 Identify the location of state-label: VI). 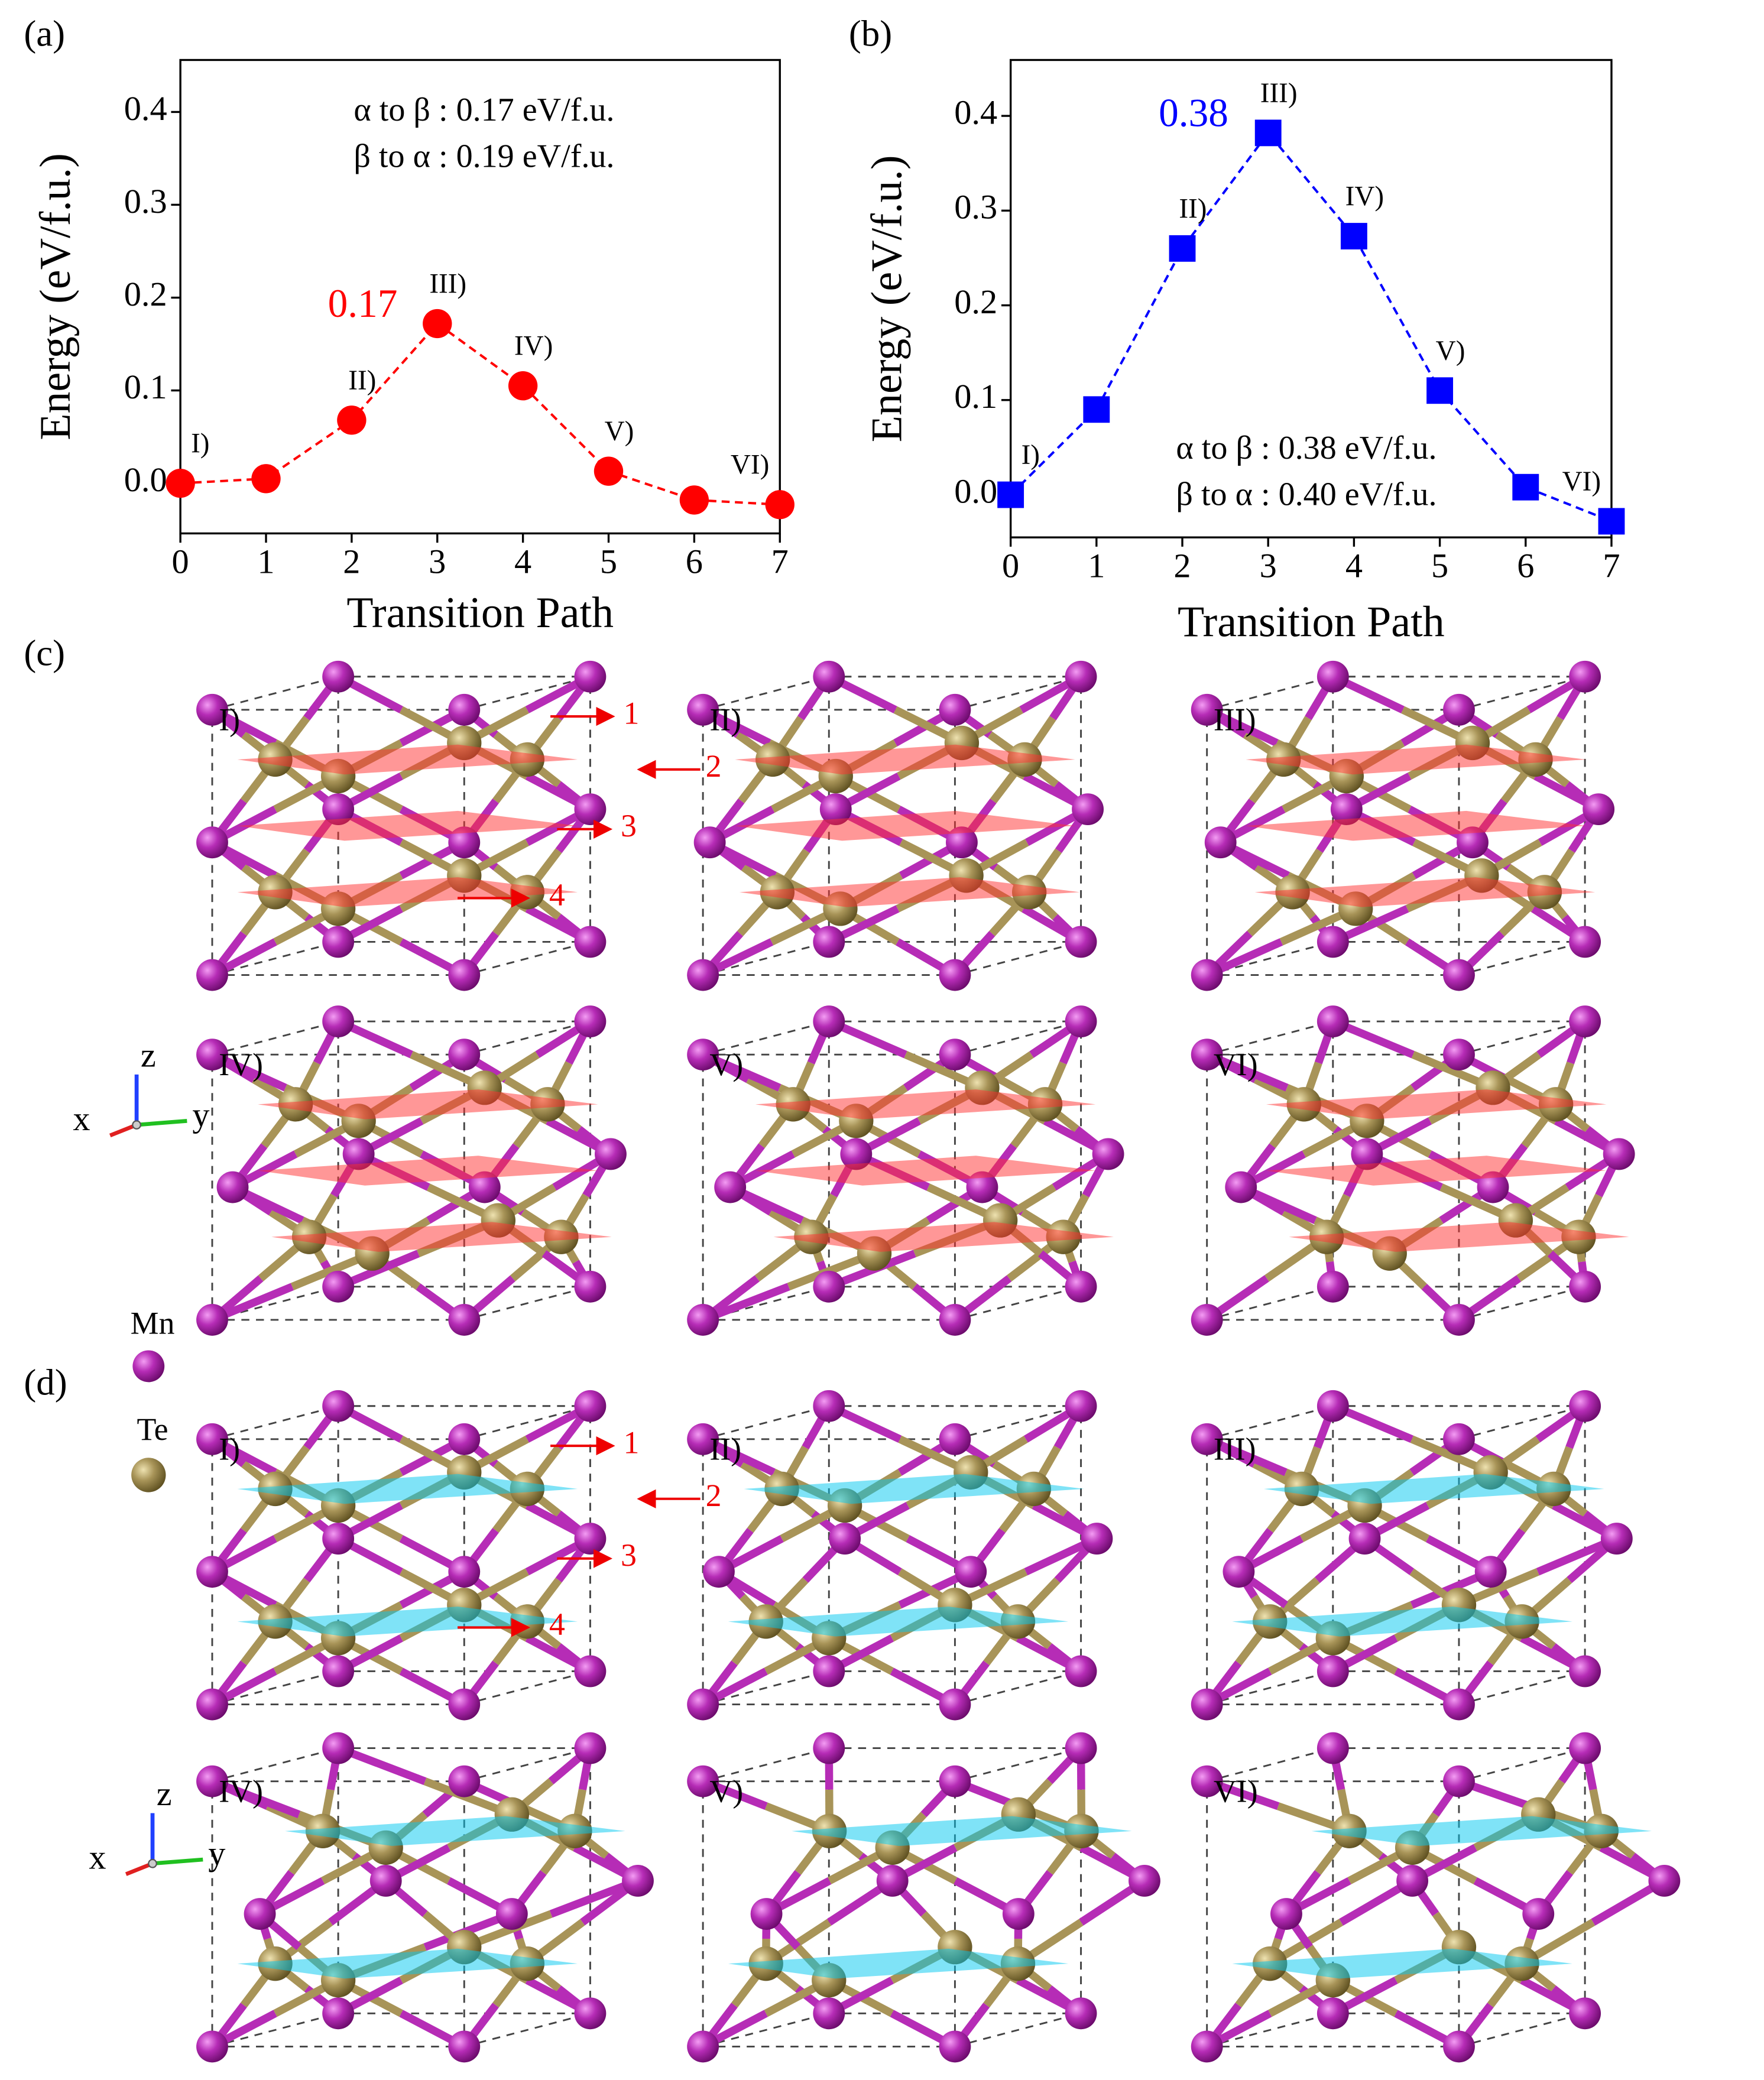
(1236, 1791).